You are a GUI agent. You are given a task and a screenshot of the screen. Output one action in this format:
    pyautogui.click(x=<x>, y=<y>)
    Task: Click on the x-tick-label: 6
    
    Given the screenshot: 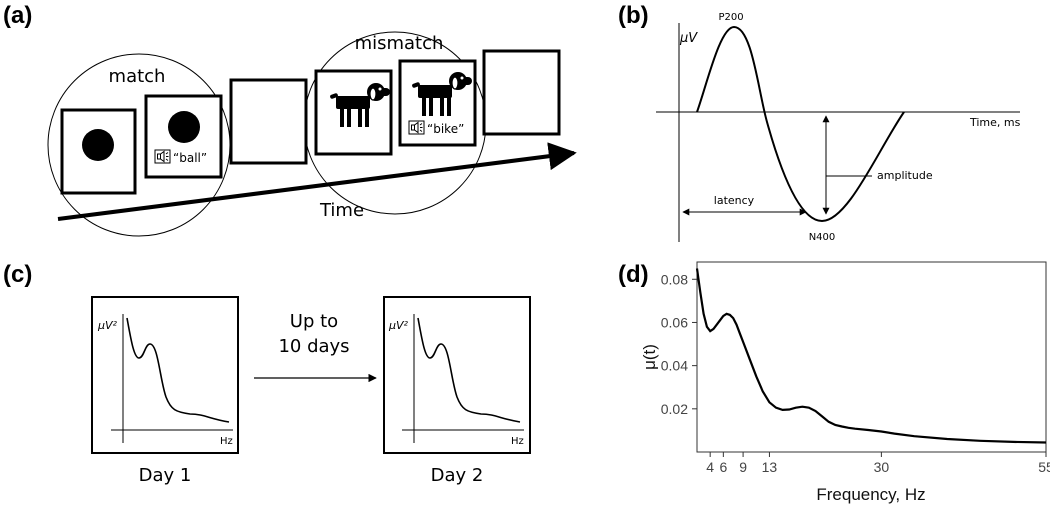 What is the action you would take?
    pyautogui.click(x=723, y=467)
    